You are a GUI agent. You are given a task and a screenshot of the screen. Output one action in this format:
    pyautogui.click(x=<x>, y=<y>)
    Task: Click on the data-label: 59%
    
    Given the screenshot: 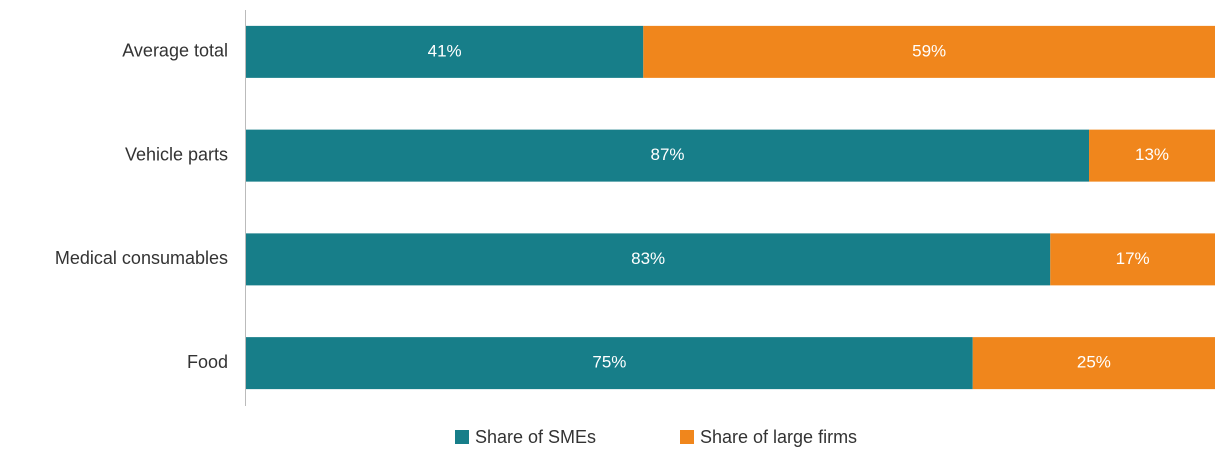 What is the action you would take?
    pyautogui.click(x=929, y=50)
    